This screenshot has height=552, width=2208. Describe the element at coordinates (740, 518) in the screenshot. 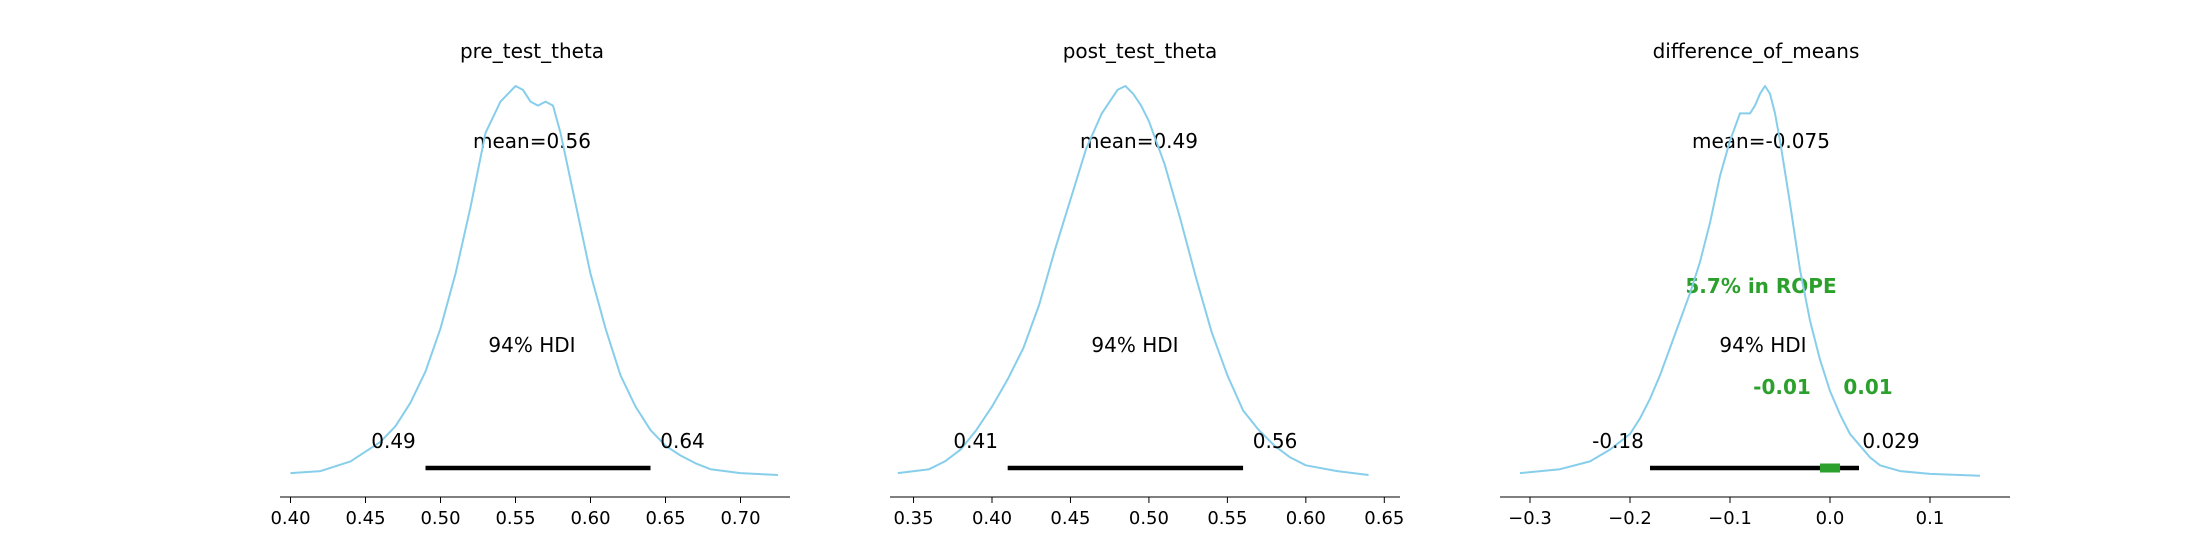

I see `x-tick-label: 0.70` at that location.